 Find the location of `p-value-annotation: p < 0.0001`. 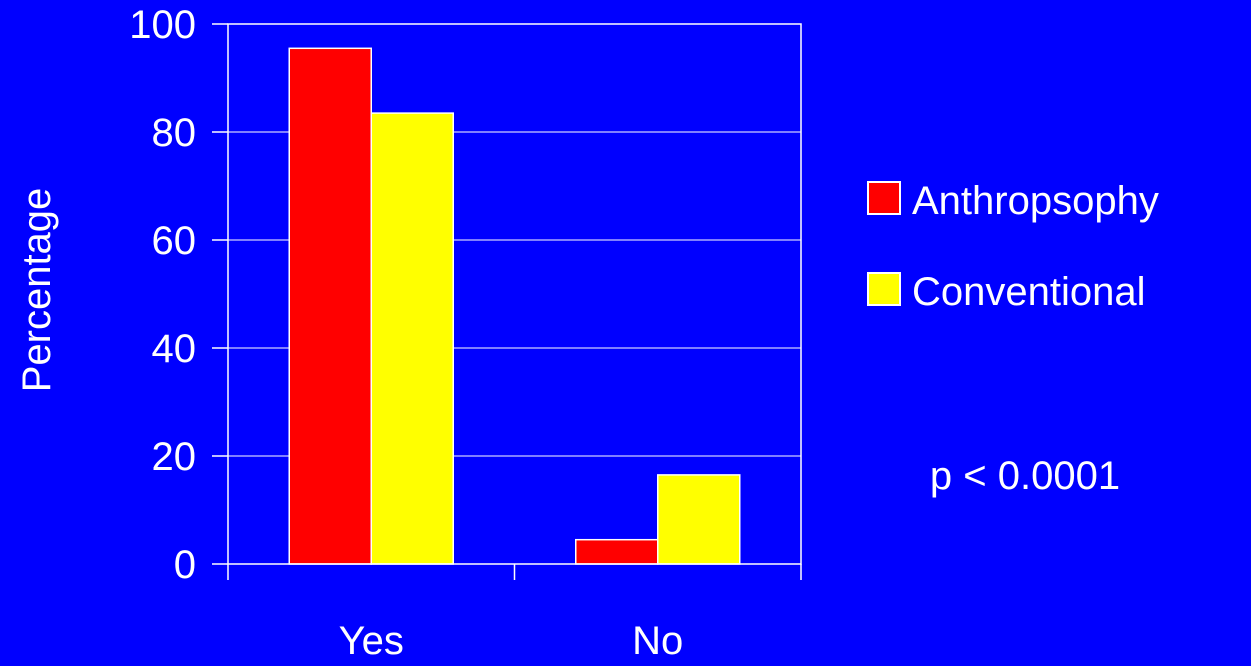

p-value-annotation: p < 0.0001 is located at coordinates (1025, 476).